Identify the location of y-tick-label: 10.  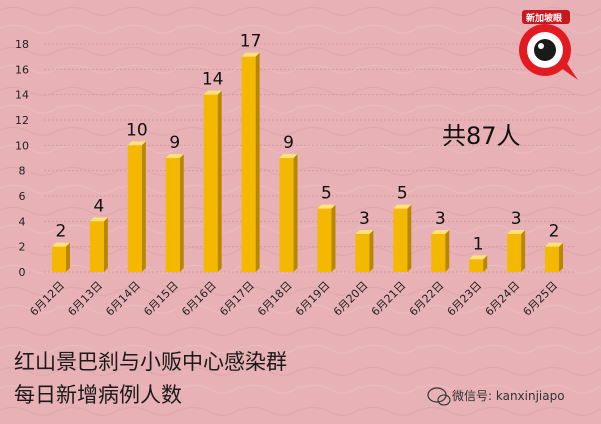
(22, 145).